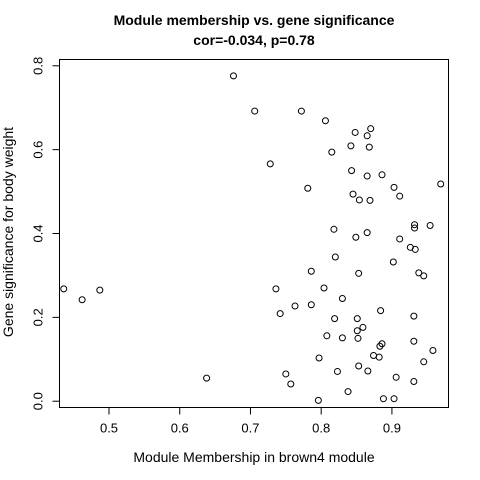 Image resolution: width=480 pixels, height=480 pixels. Describe the element at coordinates (38, 233) in the screenshot. I see `y-tick-label: 0.4` at that location.